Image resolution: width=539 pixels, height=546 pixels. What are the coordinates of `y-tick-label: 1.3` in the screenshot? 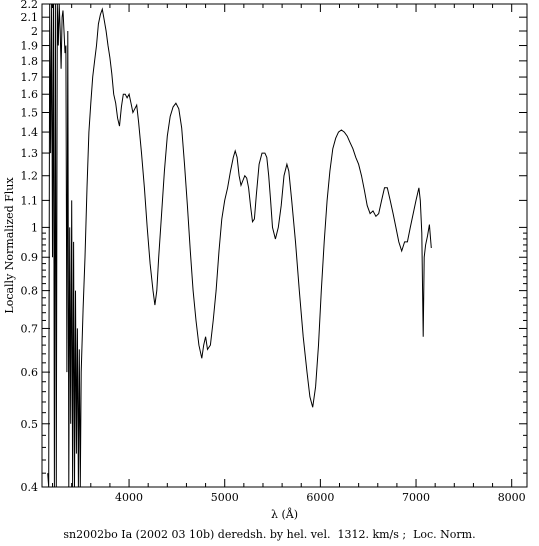 It's located at (30, 153).